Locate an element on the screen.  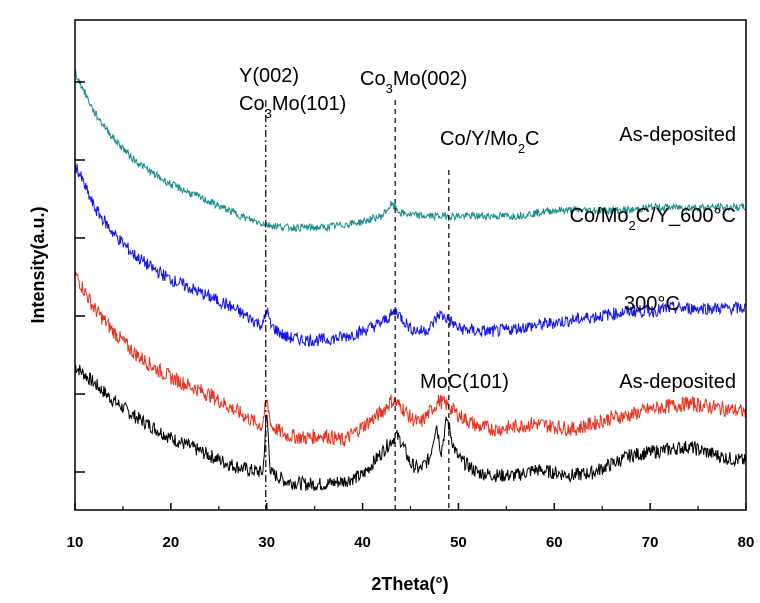
x-tick-label-4: 50 is located at coordinates (458, 542).